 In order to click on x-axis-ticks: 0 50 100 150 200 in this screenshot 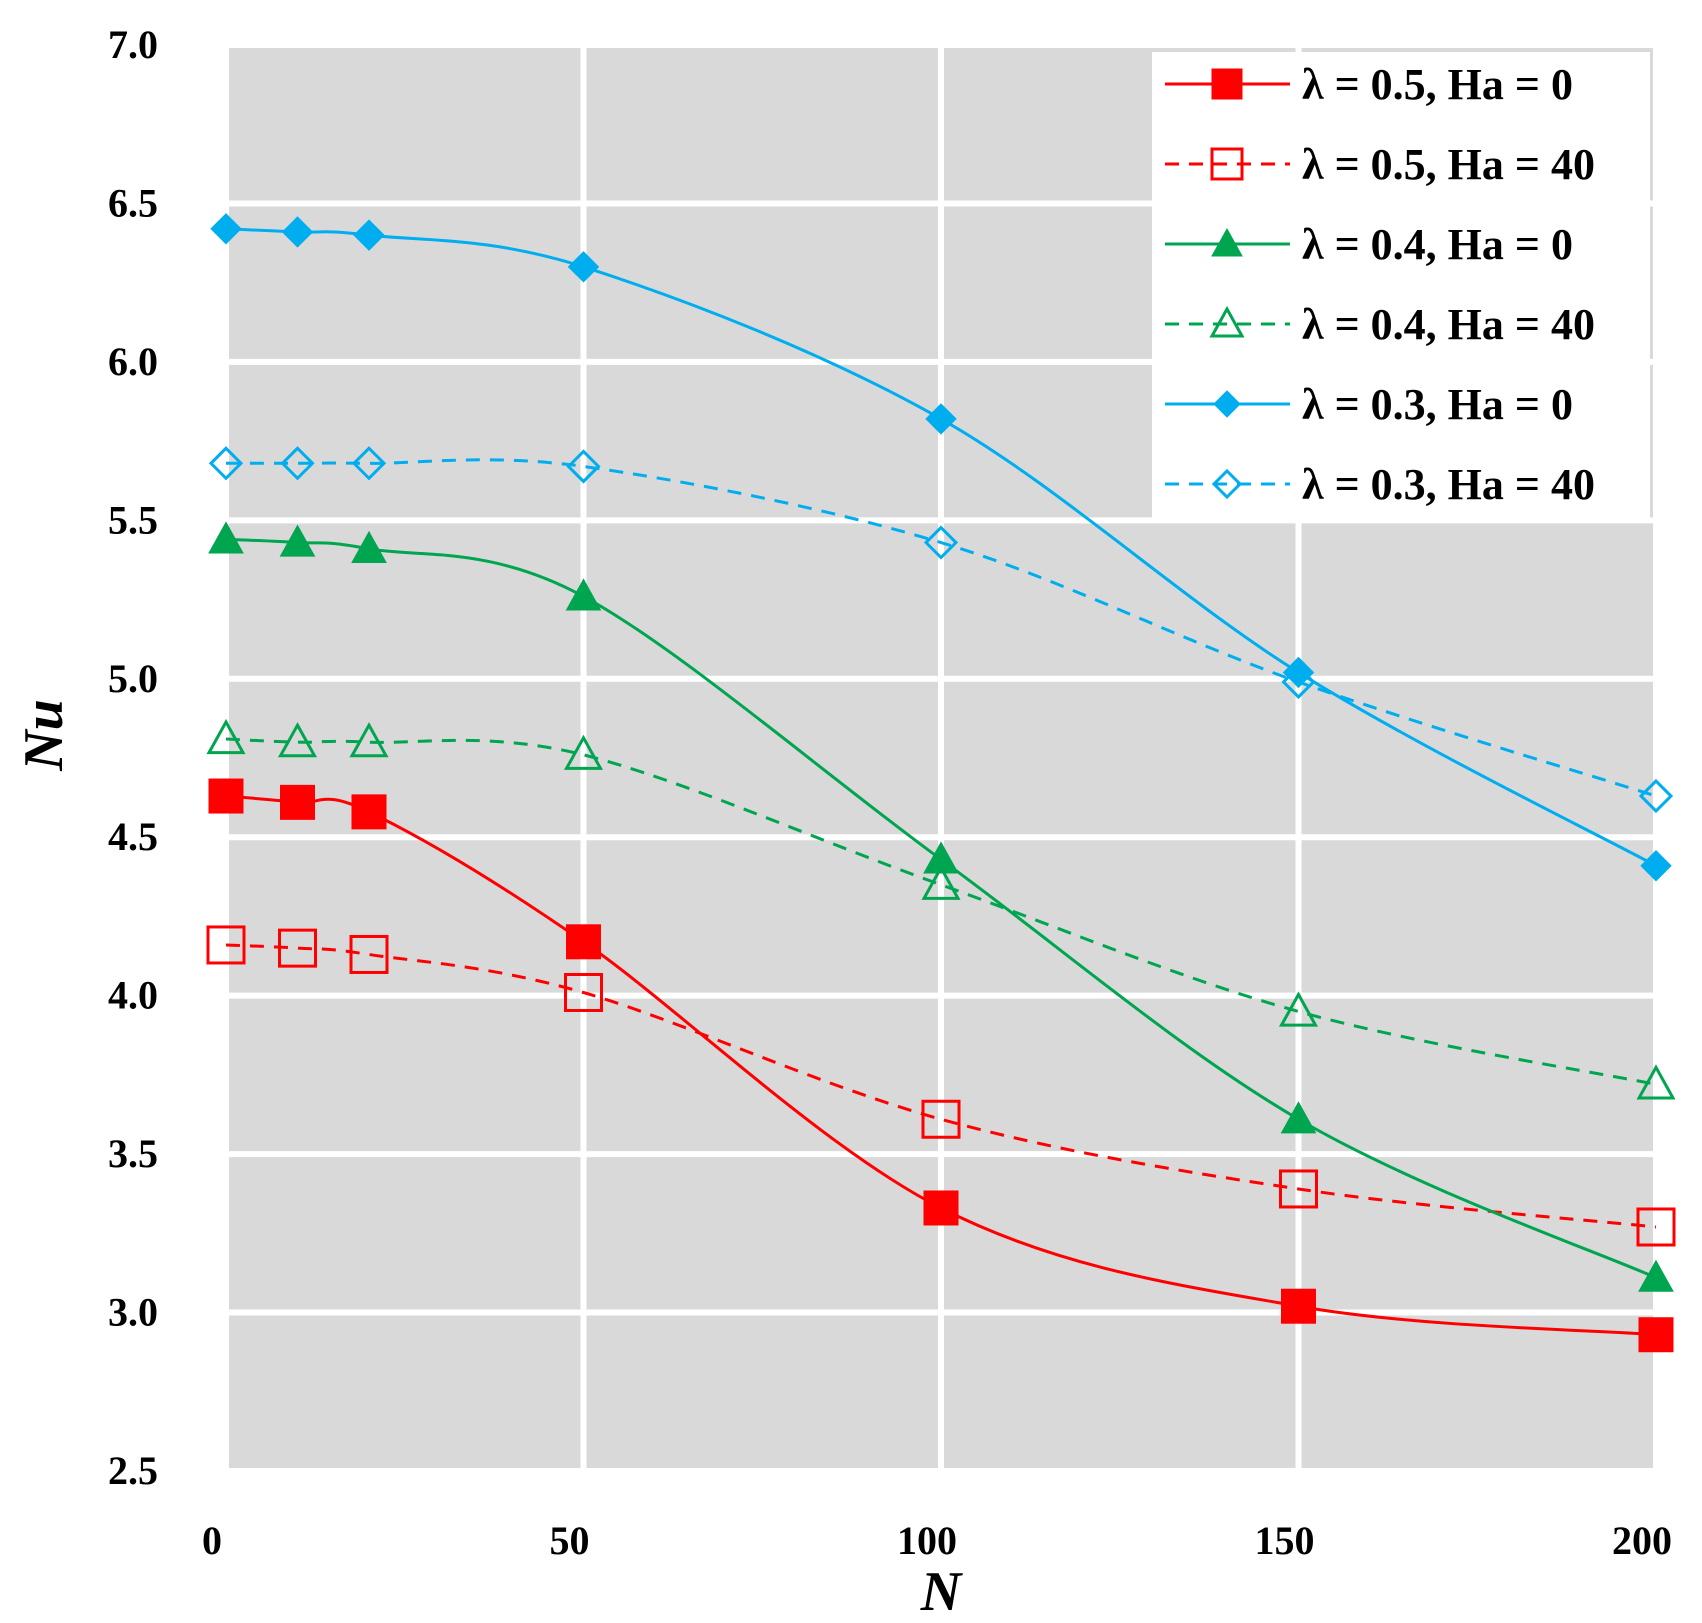, I will do `click(937, 1540)`.